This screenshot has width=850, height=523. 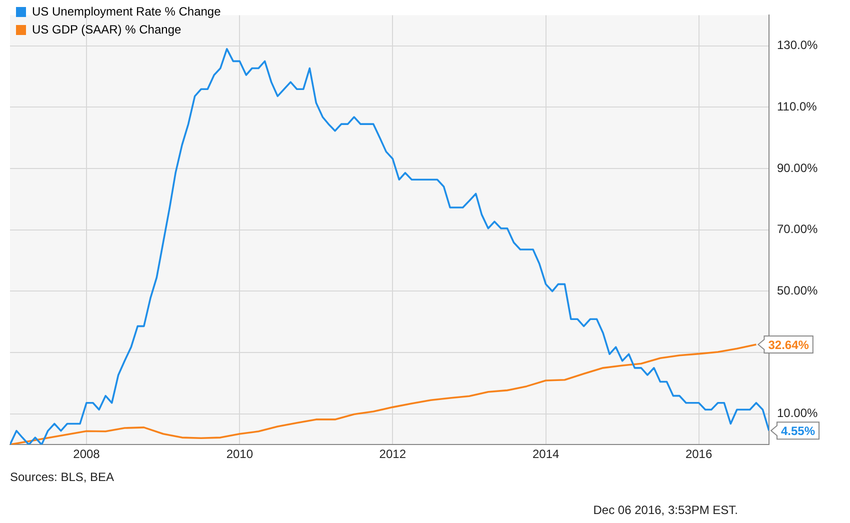 I want to click on data-label: 4.55%, so click(x=798, y=431).